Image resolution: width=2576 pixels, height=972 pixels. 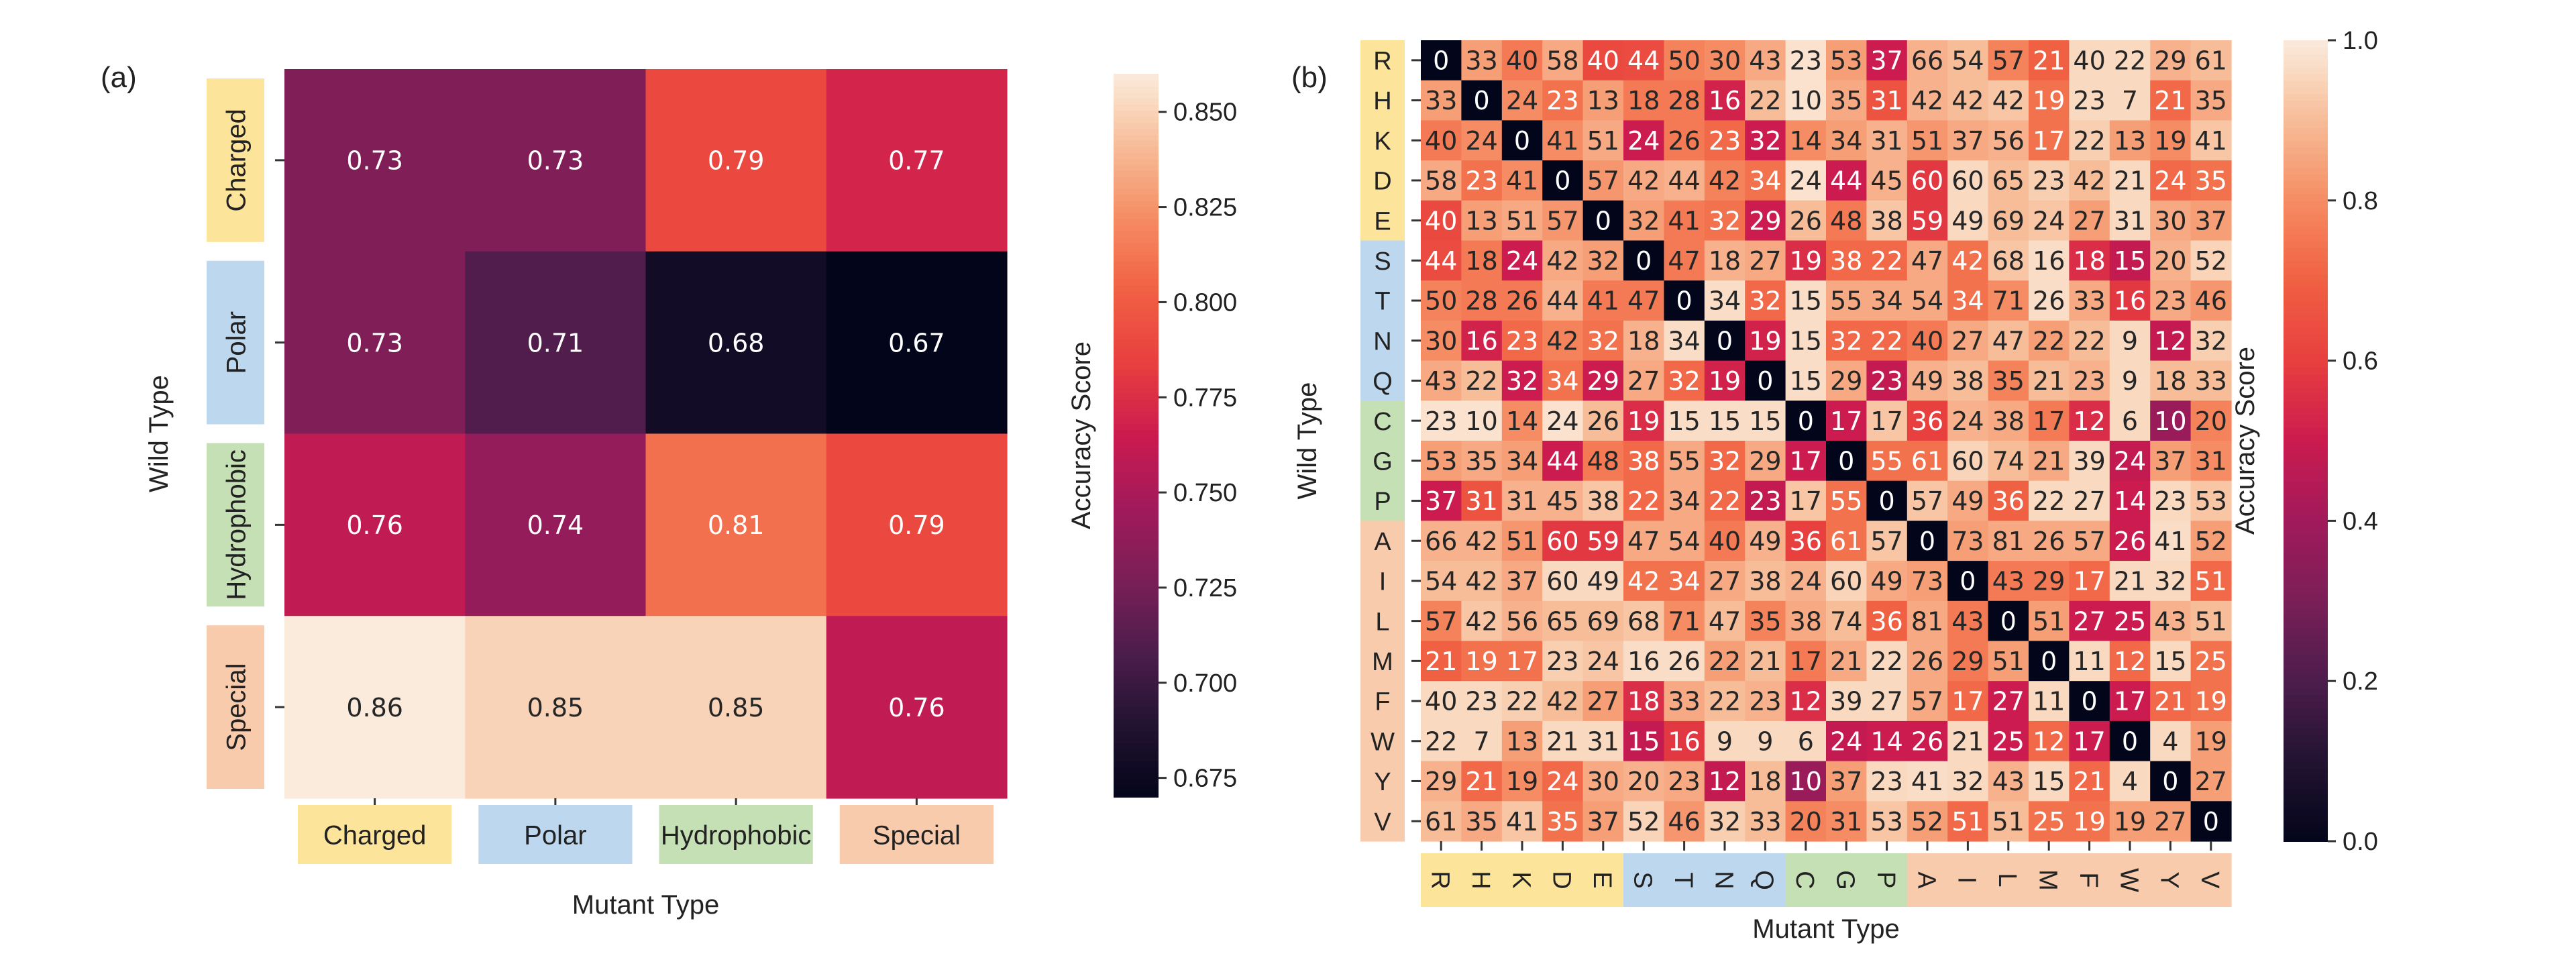 I want to click on cell-annotation: 66, so click(x=1441, y=541).